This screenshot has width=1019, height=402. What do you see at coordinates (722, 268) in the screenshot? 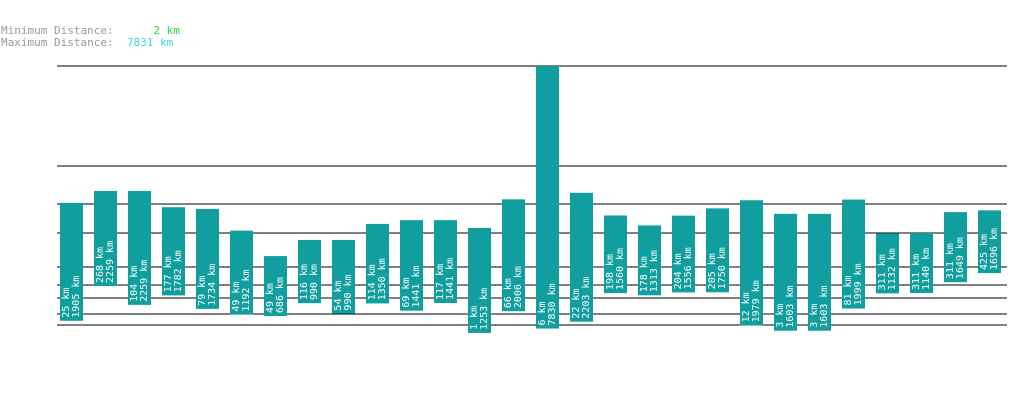
I see `bar-label-max: 1750 km` at bounding box center [722, 268].